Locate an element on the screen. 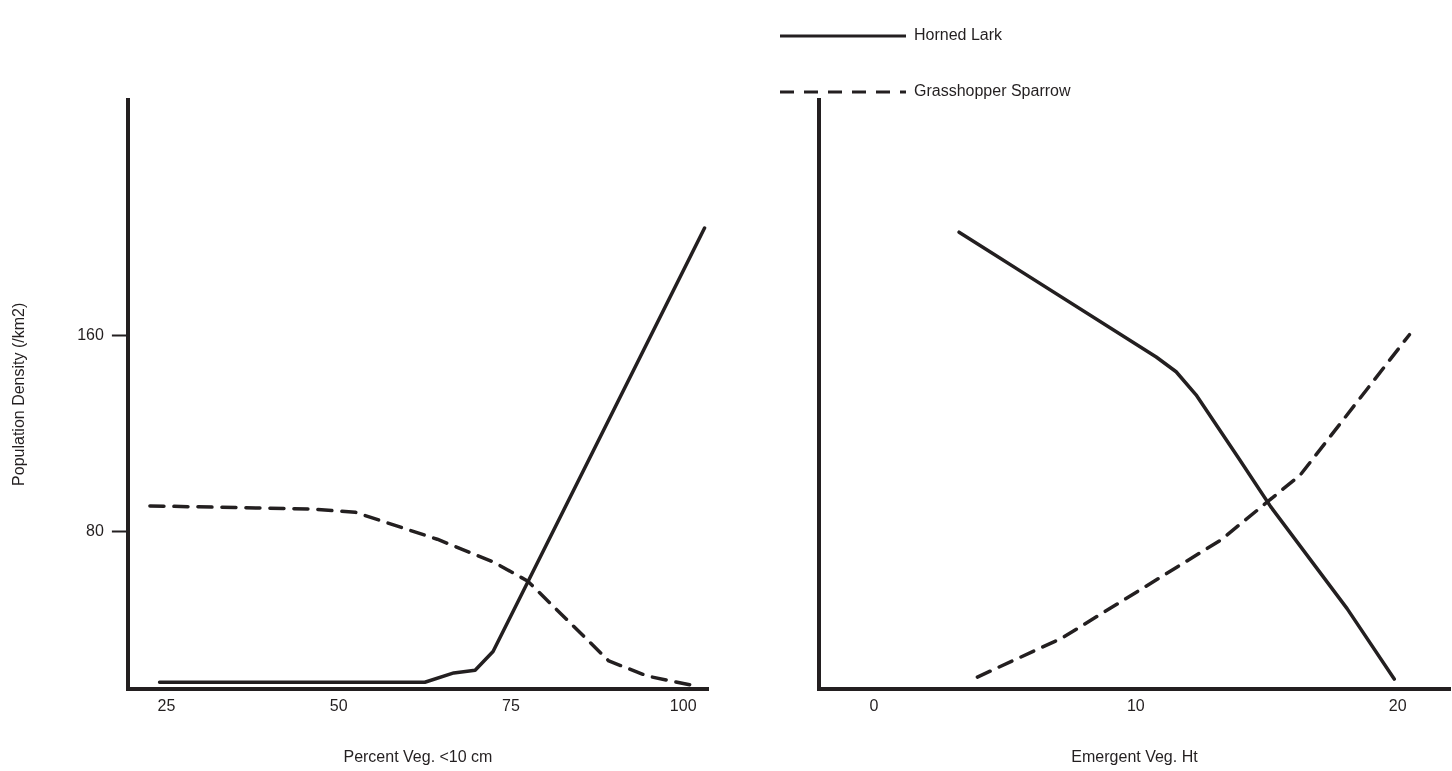 The width and height of the screenshot is (1452, 771). x-tick-label: 50 is located at coordinates (338, 705).